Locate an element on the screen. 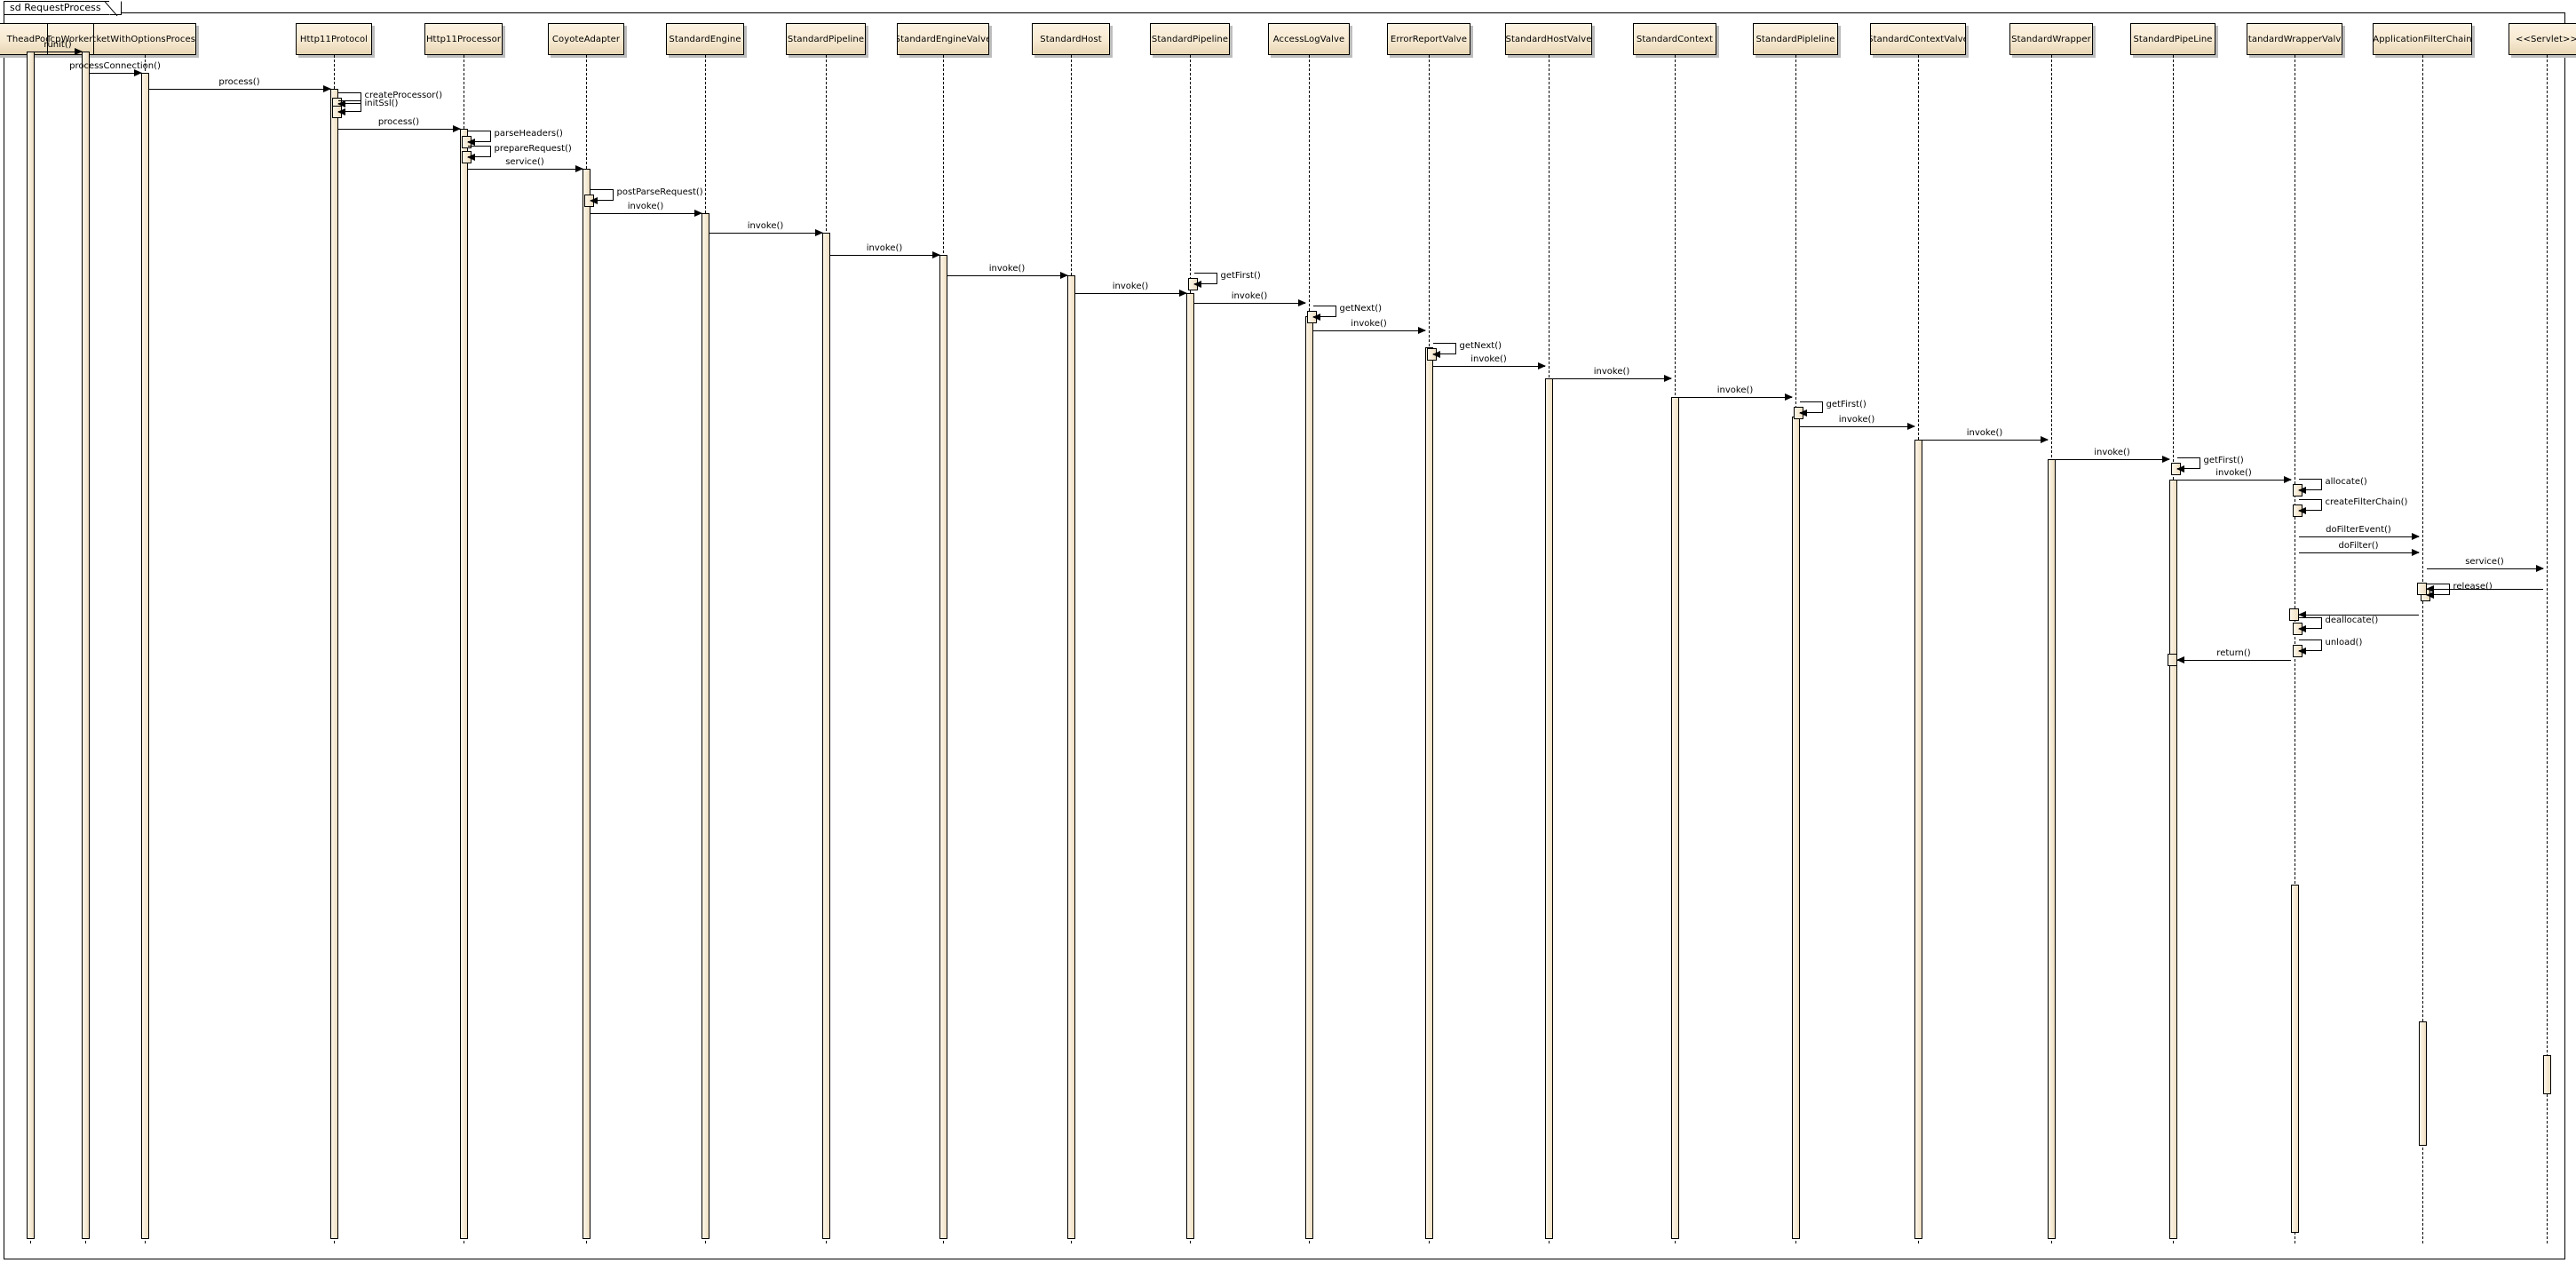 The image size is (2576, 1271). message-arrow-m27 is located at coordinates (2112, 460).